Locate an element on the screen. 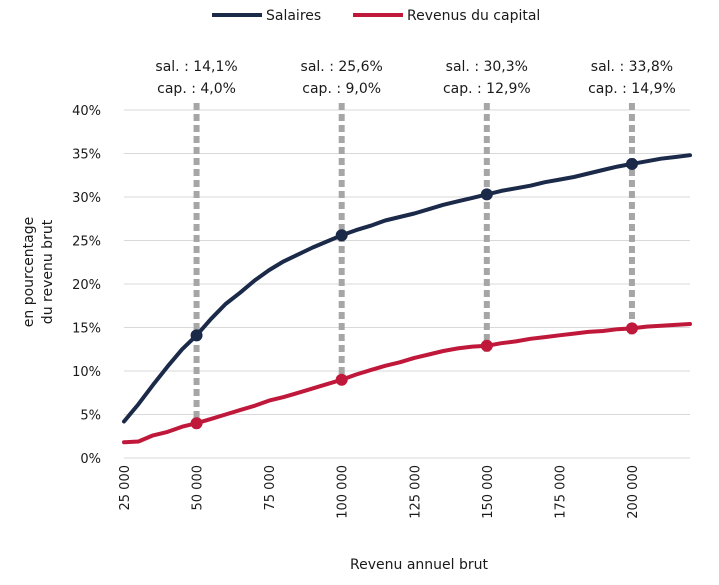  x-tick-label: 150 000 is located at coordinates (488, 492).